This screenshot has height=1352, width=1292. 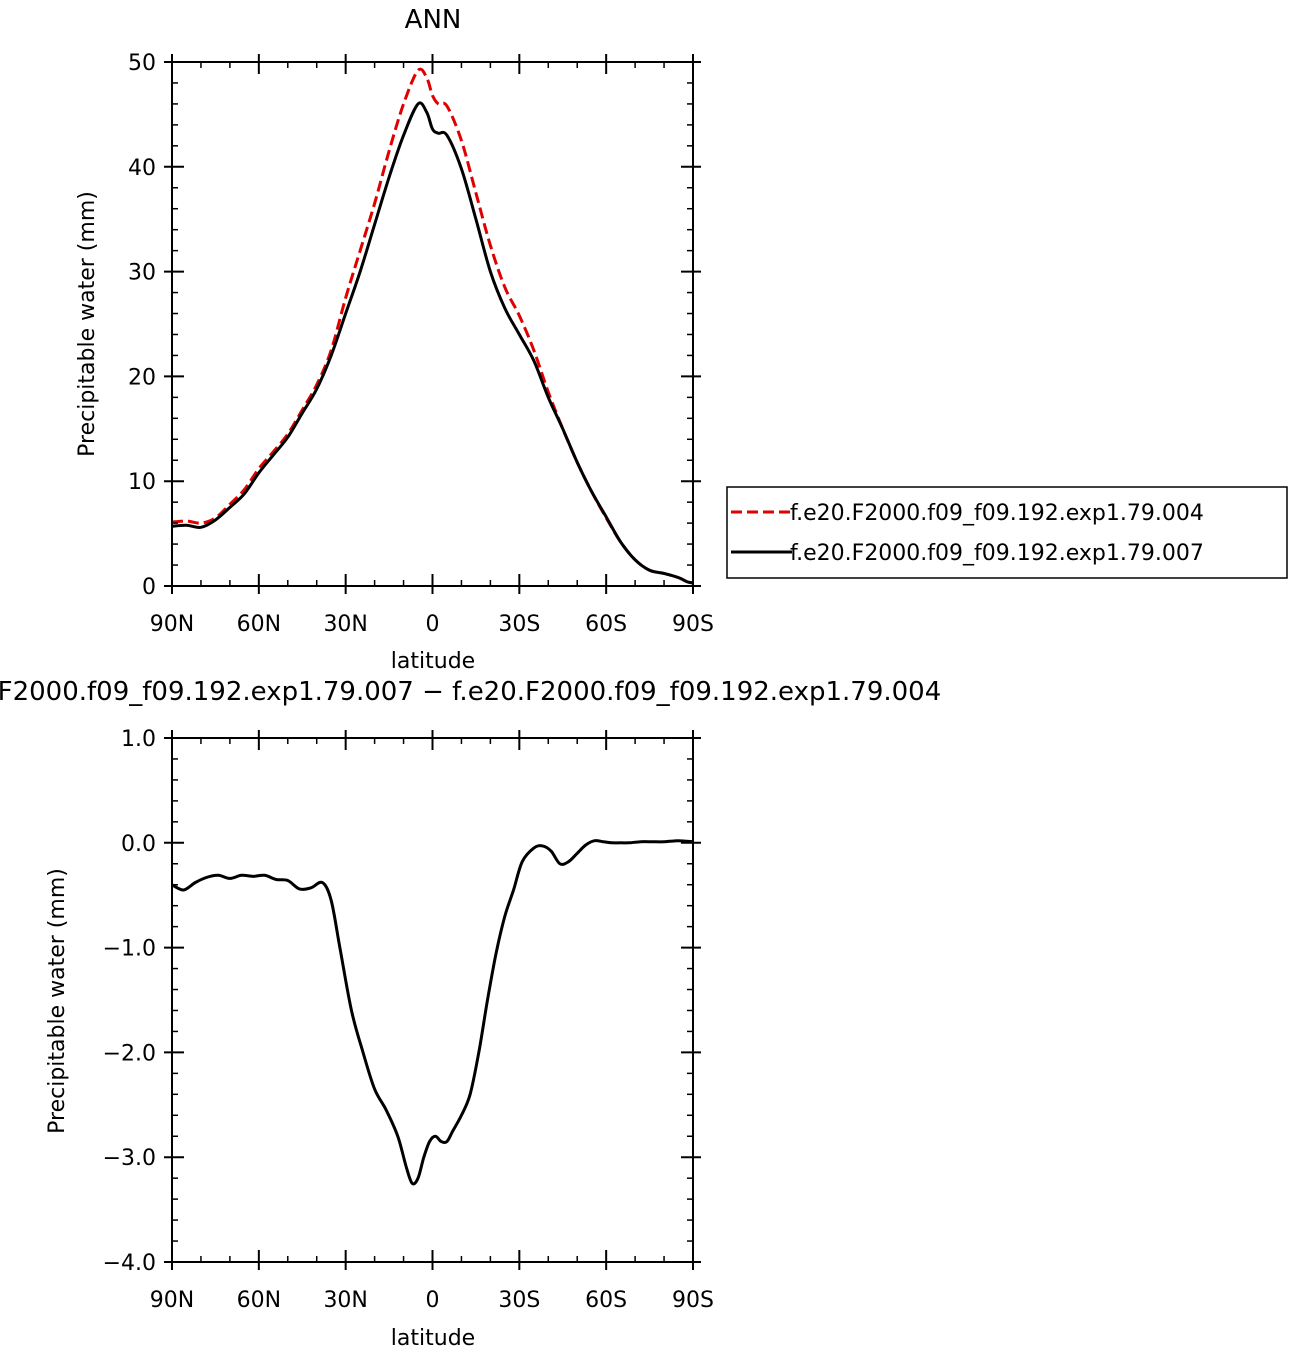 What do you see at coordinates (57, 1001) in the screenshot?
I see `bottom-panel-y-axis-label: Precipitable water (mm)` at bounding box center [57, 1001].